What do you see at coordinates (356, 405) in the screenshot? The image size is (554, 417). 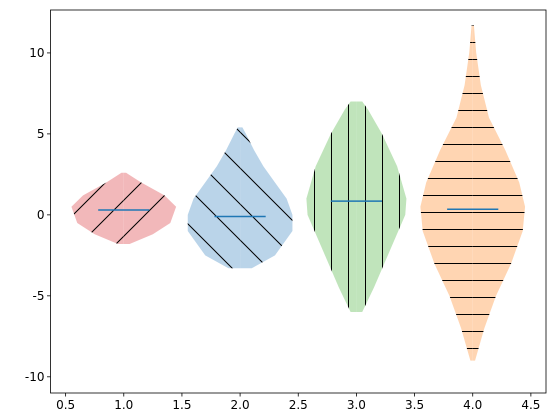 I see `x-tick-label: 3.0` at bounding box center [356, 405].